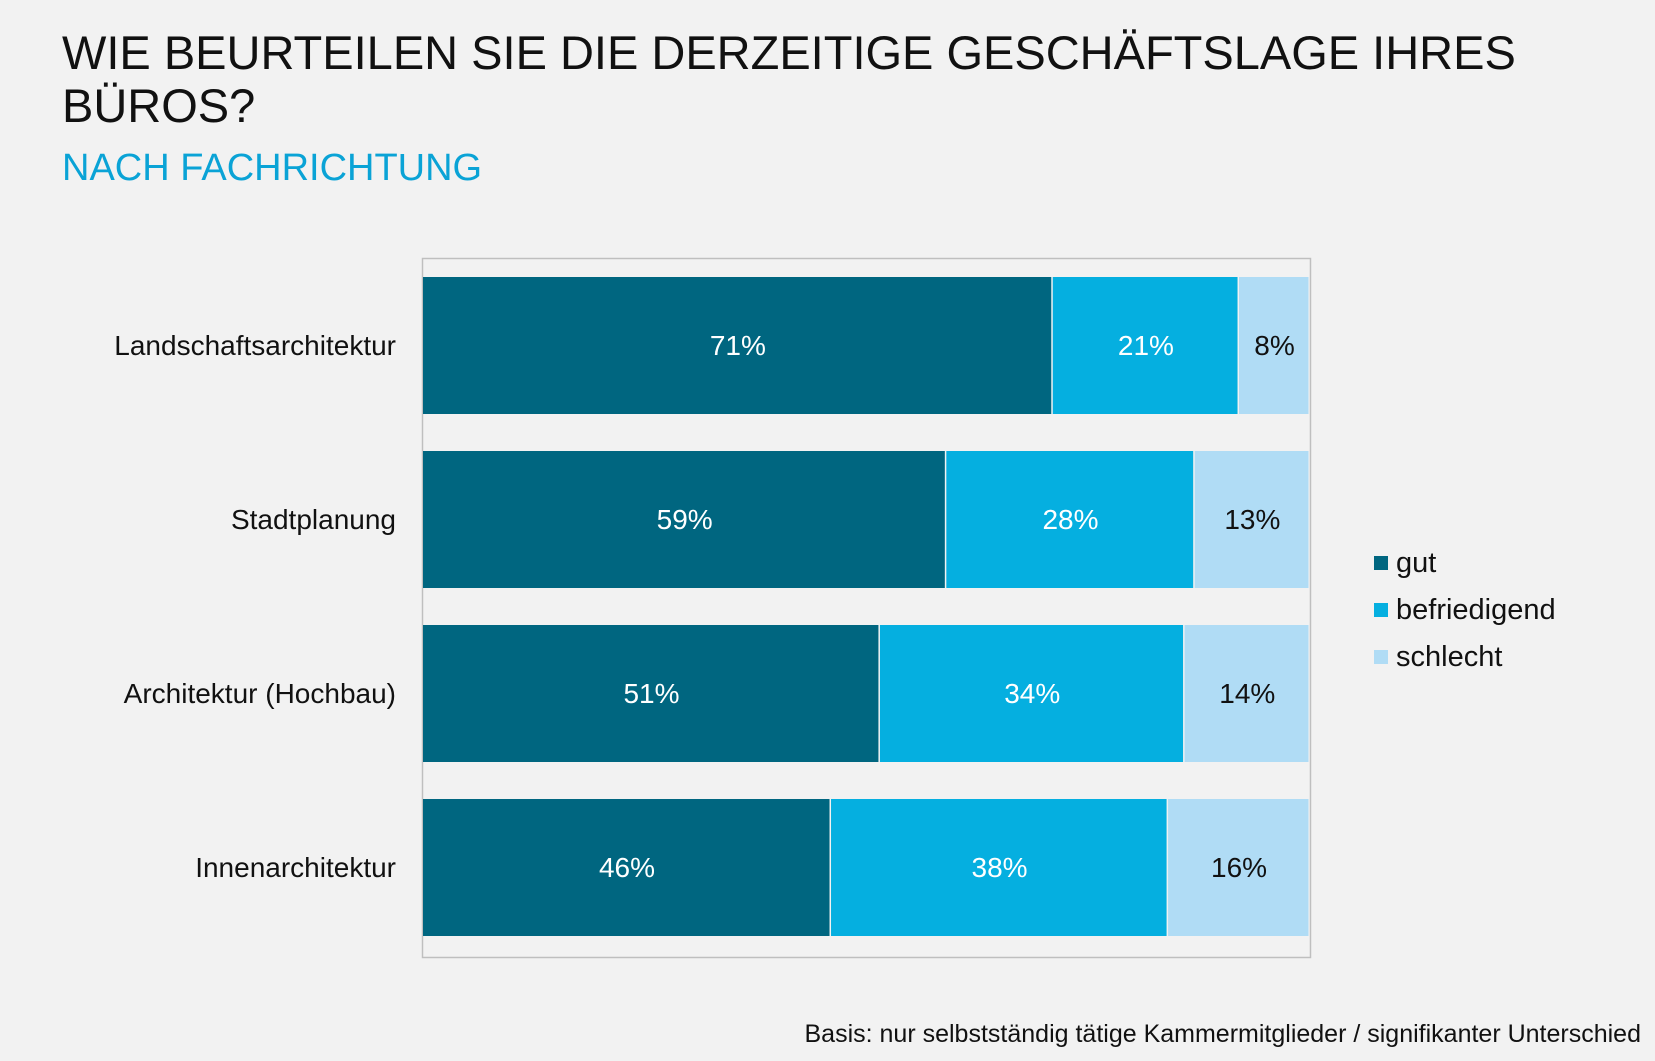  I want to click on data-label: 34%, so click(1032, 693).